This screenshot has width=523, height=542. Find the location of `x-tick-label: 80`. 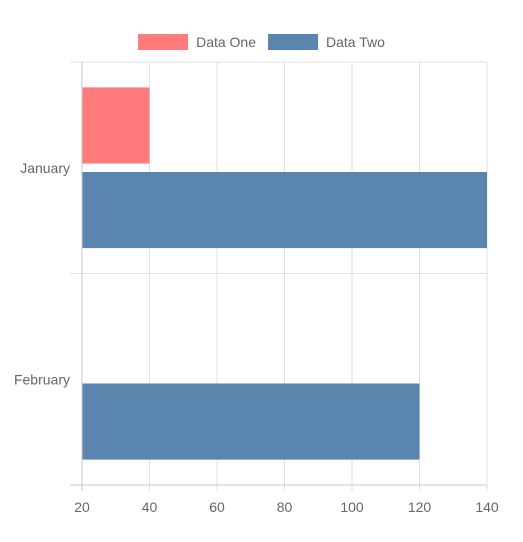

x-tick-label: 80 is located at coordinates (285, 507).